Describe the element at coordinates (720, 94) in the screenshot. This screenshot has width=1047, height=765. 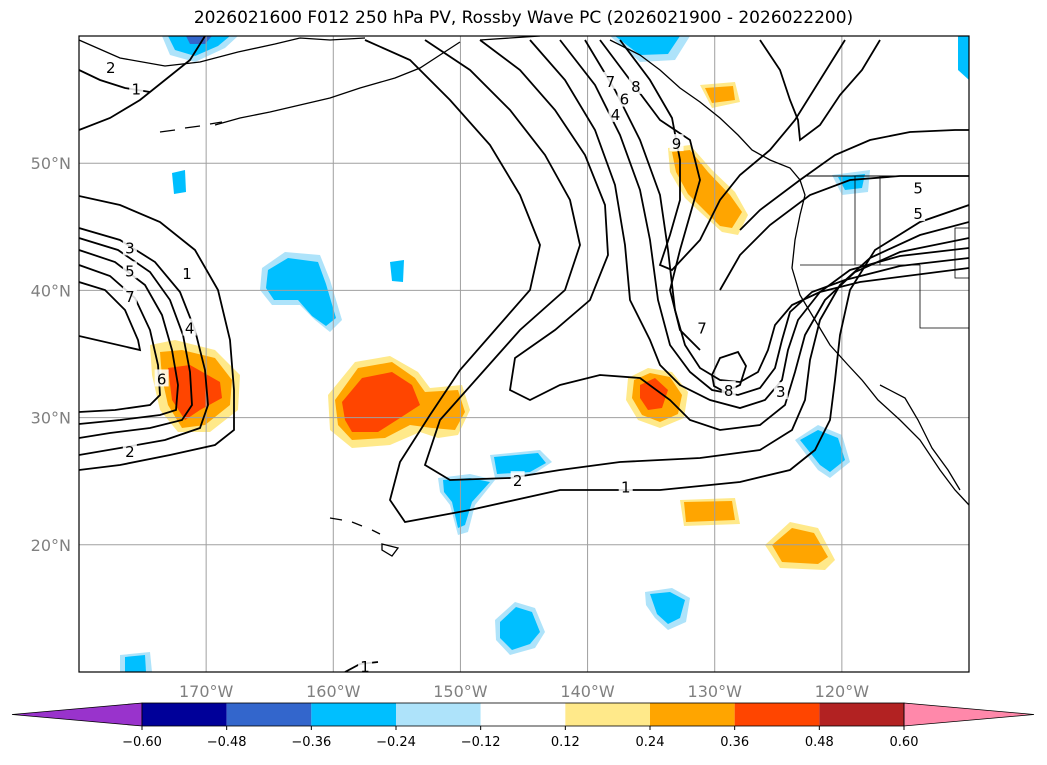
I see `positive-anomaly-alaska-core` at that location.